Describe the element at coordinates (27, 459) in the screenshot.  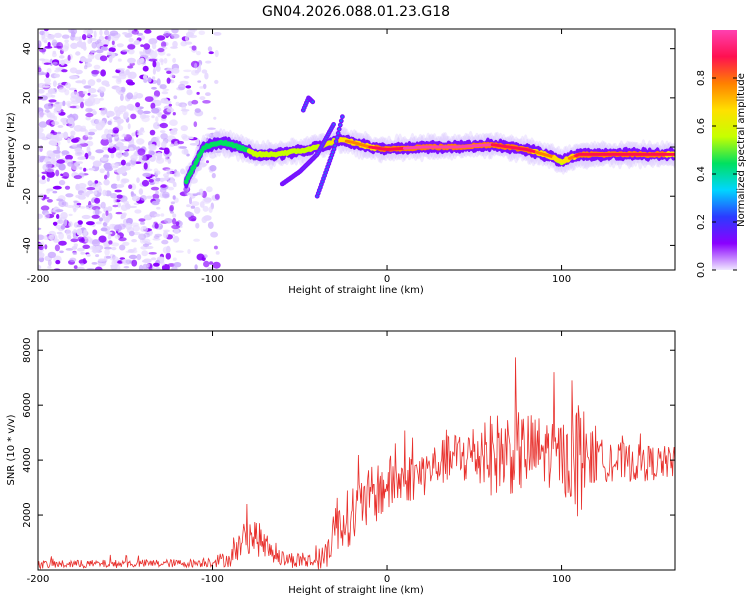
I see `y-tick-label: 4000` at that location.